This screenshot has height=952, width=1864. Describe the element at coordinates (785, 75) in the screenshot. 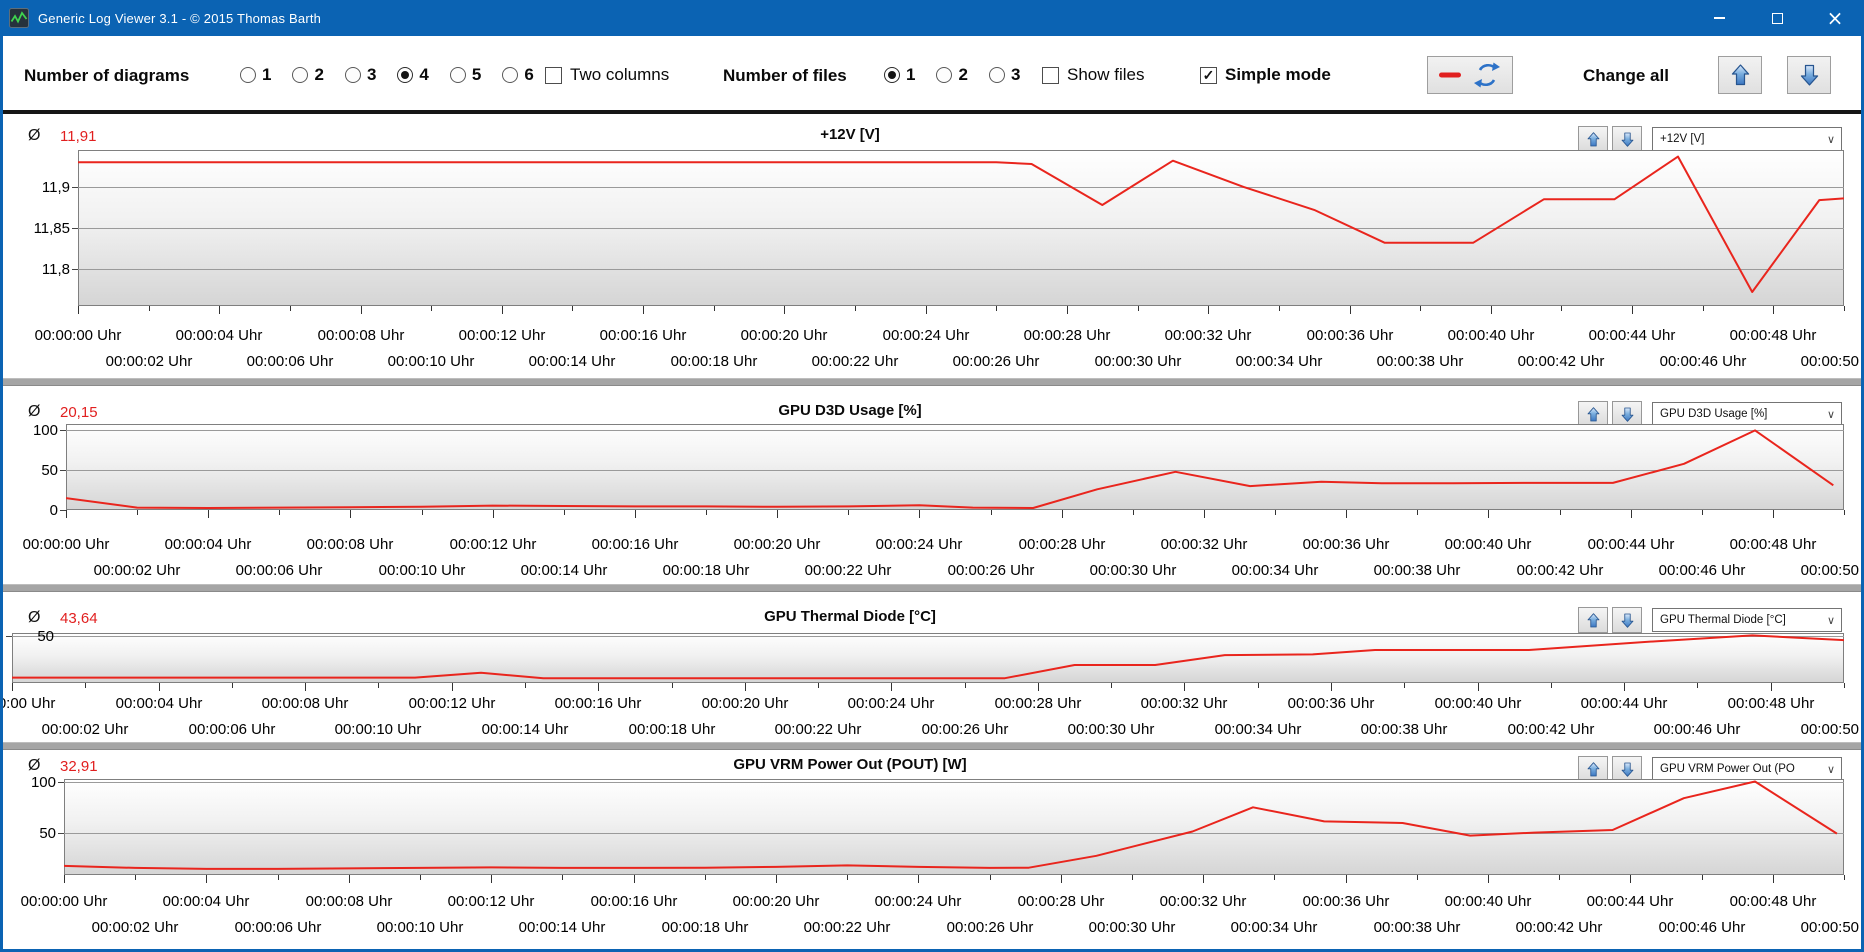

I see `number-of-files-label: Number of files` at that location.